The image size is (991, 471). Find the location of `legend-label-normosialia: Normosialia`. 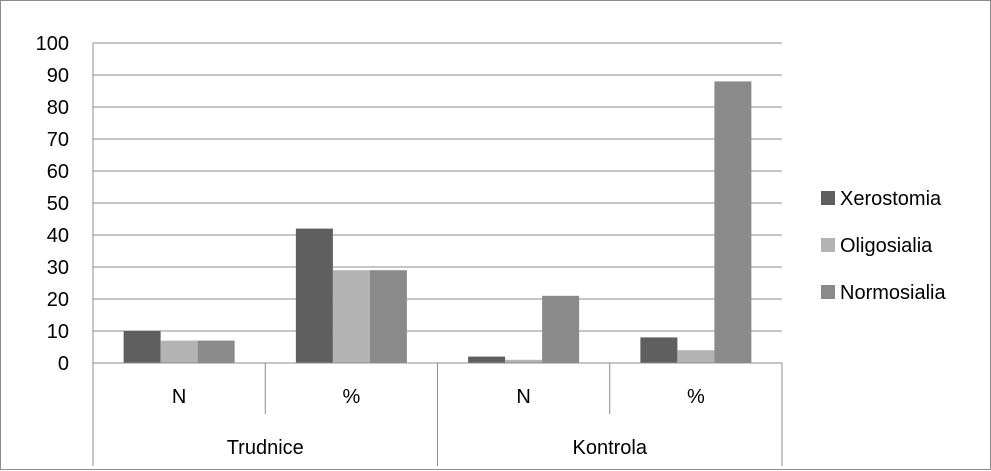

legend-label-normosialia: Normosialia is located at coordinates (893, 293).